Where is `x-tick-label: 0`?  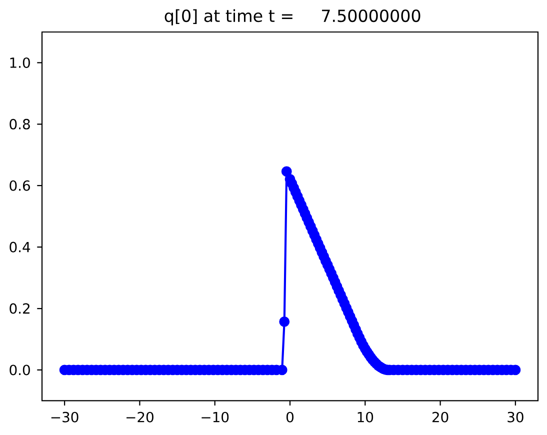 x-tick-label: 0 is located at coordinates (290, 417).